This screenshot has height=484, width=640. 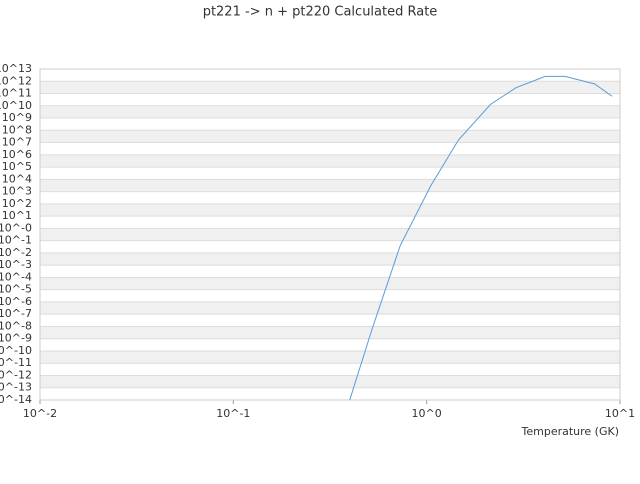 What do you see at coordinates (16, 399) in the screenshot?
I see `y-tick-label: 10^-14` at bounding box center [16, 399].